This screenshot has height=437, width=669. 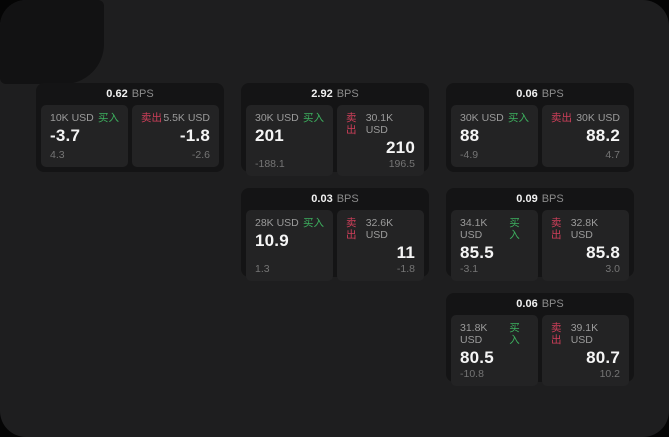 What do you see at coordinates (272, 240) in the screenshot?
I see `buy-value: 10.9` at bounding box center [272, 240].